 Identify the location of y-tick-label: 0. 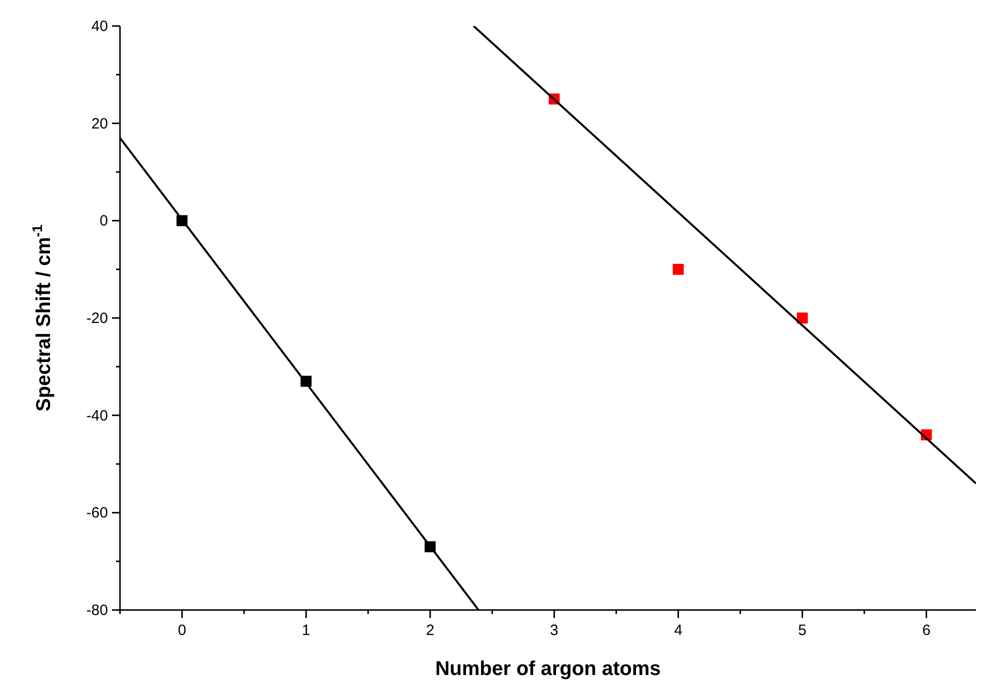
(104, 221).